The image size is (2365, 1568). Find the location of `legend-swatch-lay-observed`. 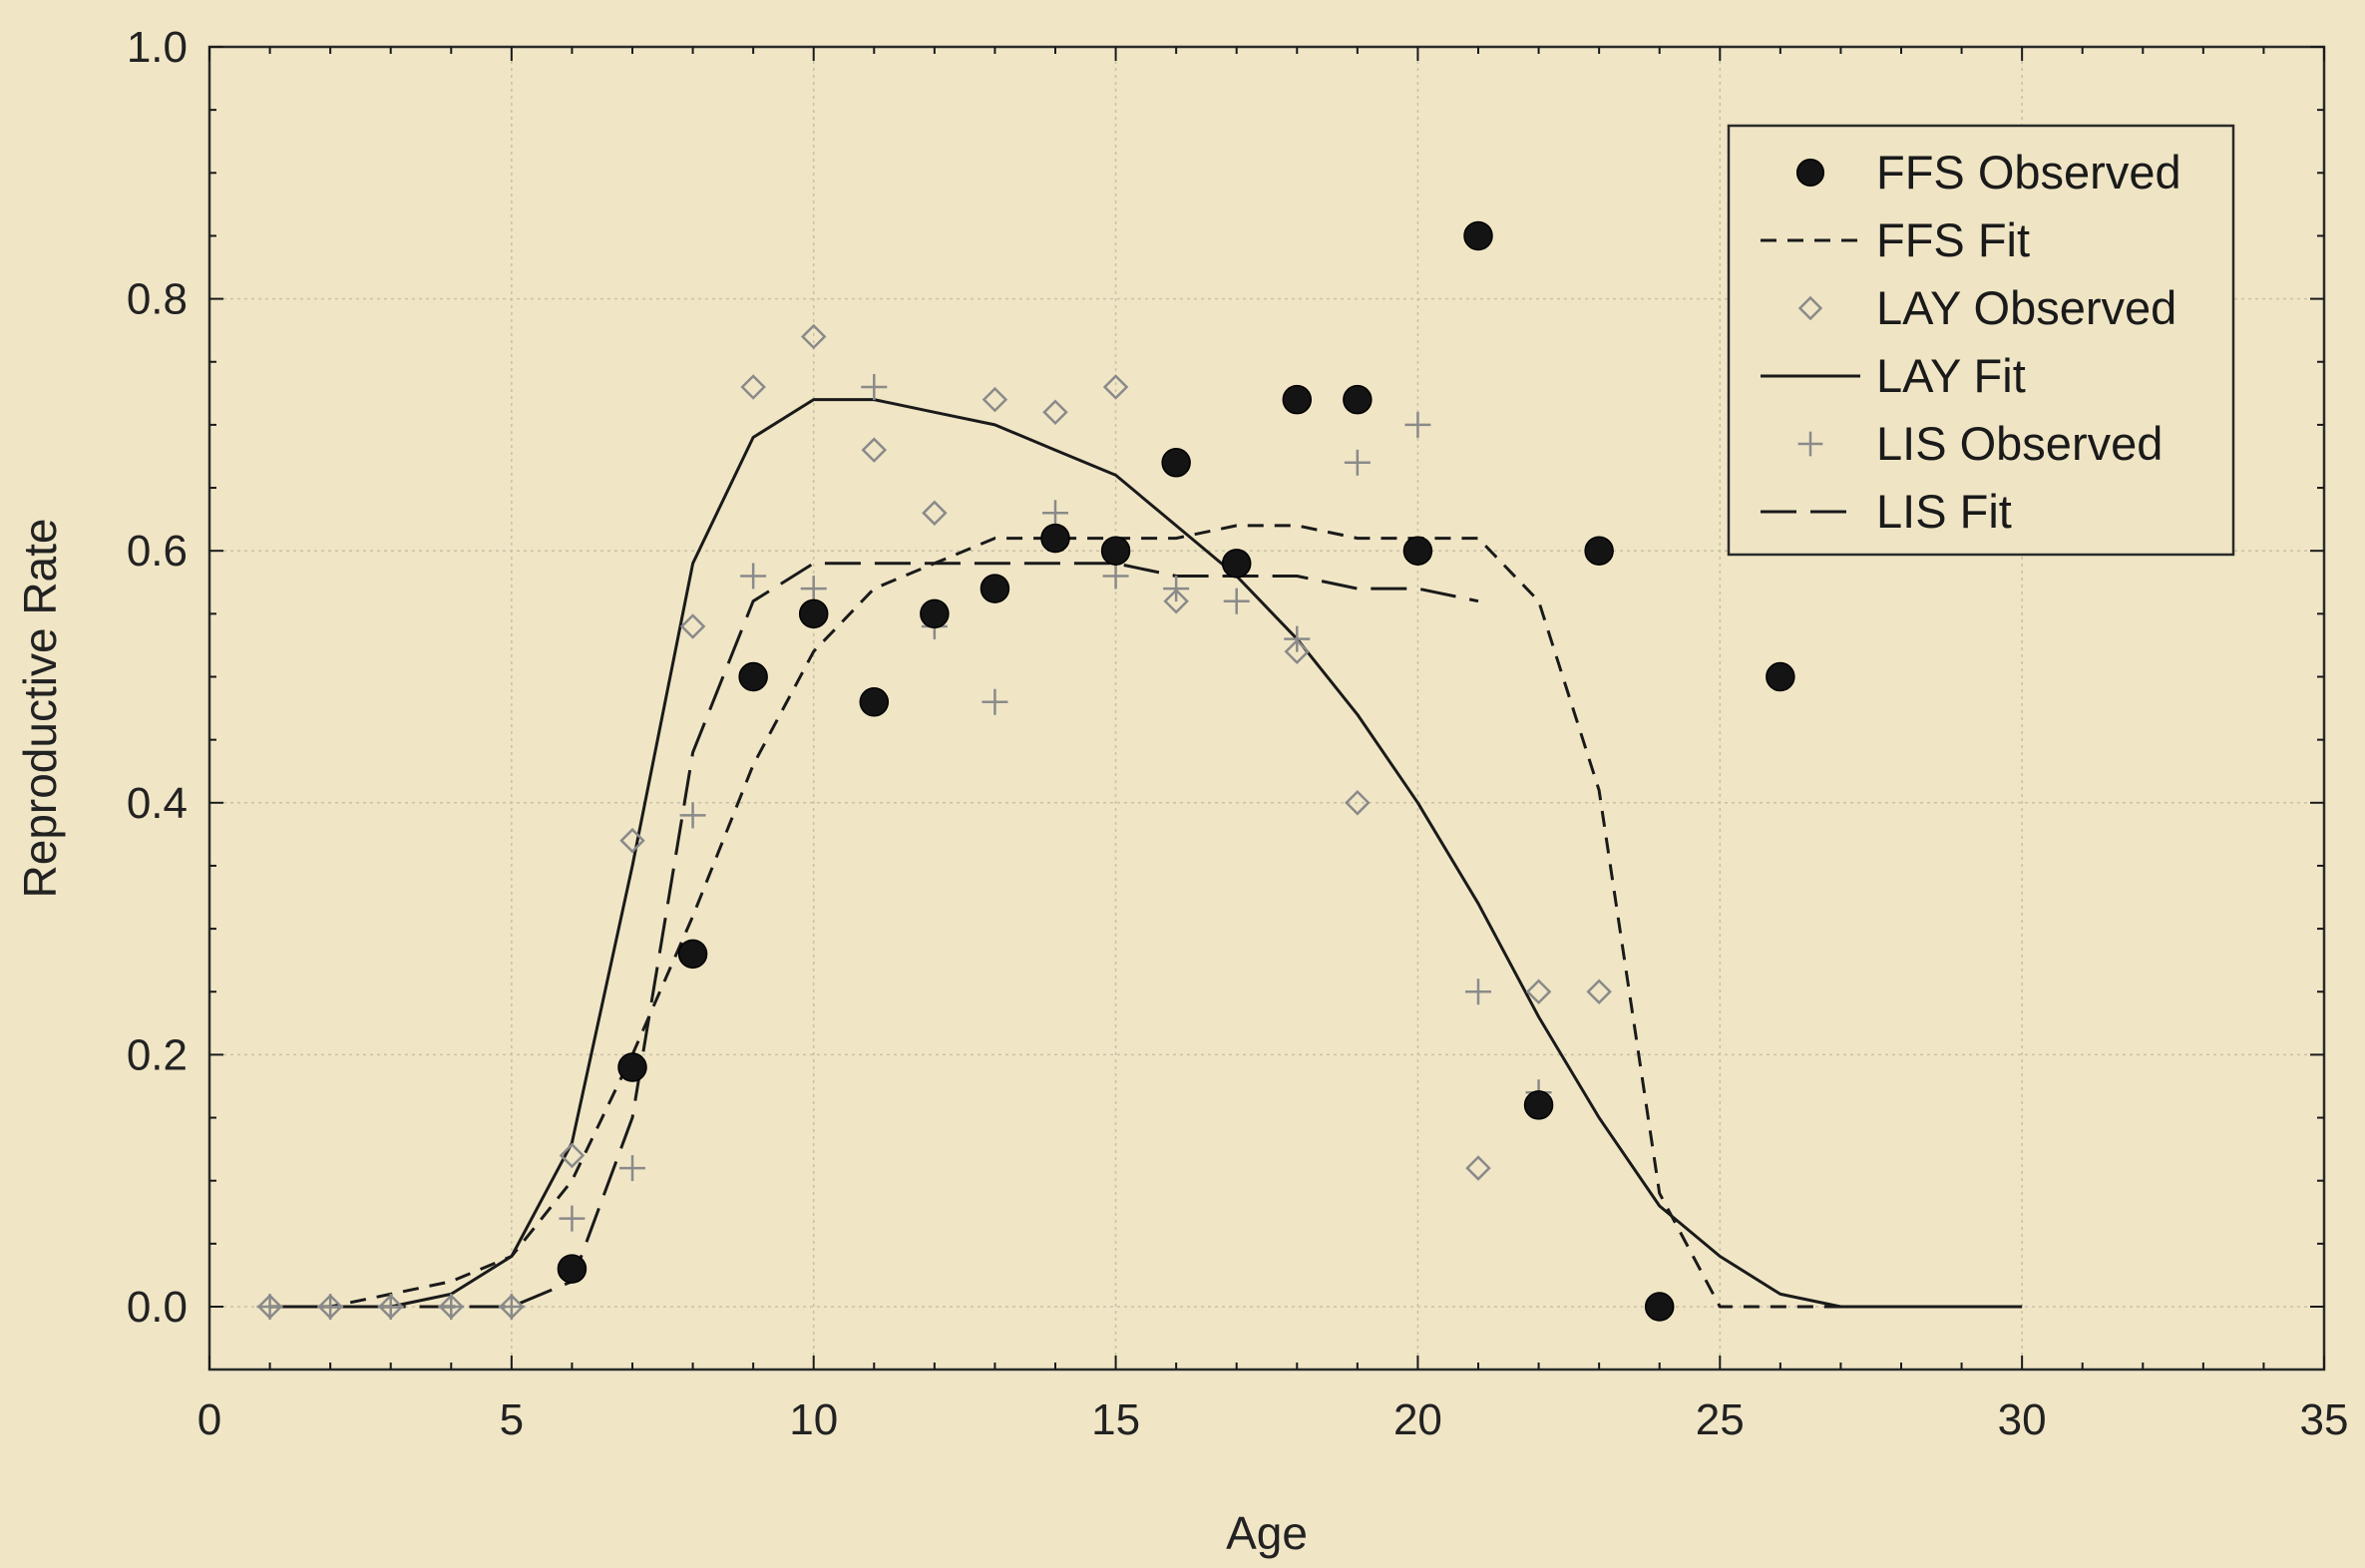

legend-swatch-lay-observed is located at coordinates (1810, 308).